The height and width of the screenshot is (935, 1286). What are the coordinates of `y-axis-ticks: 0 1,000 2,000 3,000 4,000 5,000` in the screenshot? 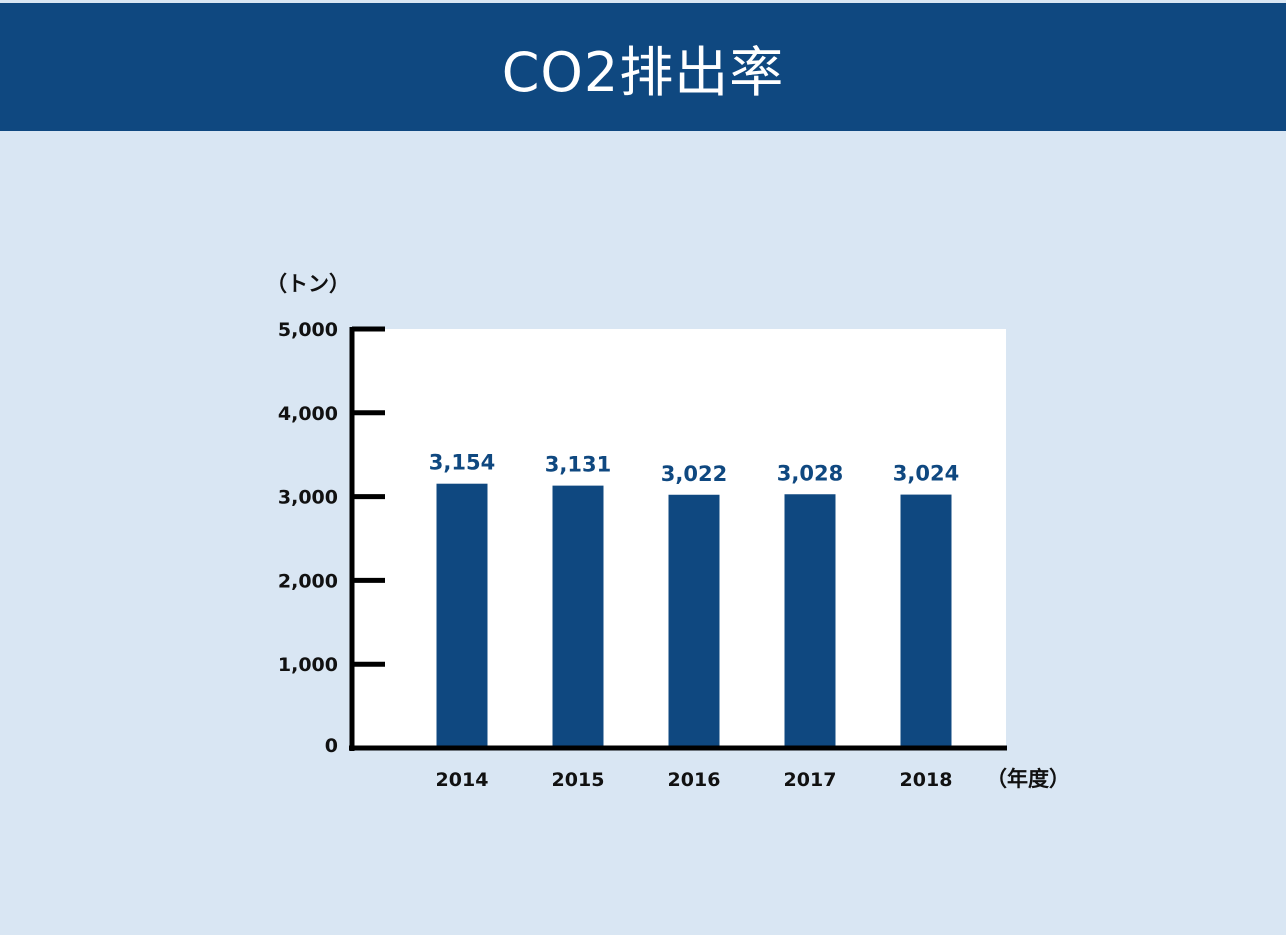 It's located at (331, 538).